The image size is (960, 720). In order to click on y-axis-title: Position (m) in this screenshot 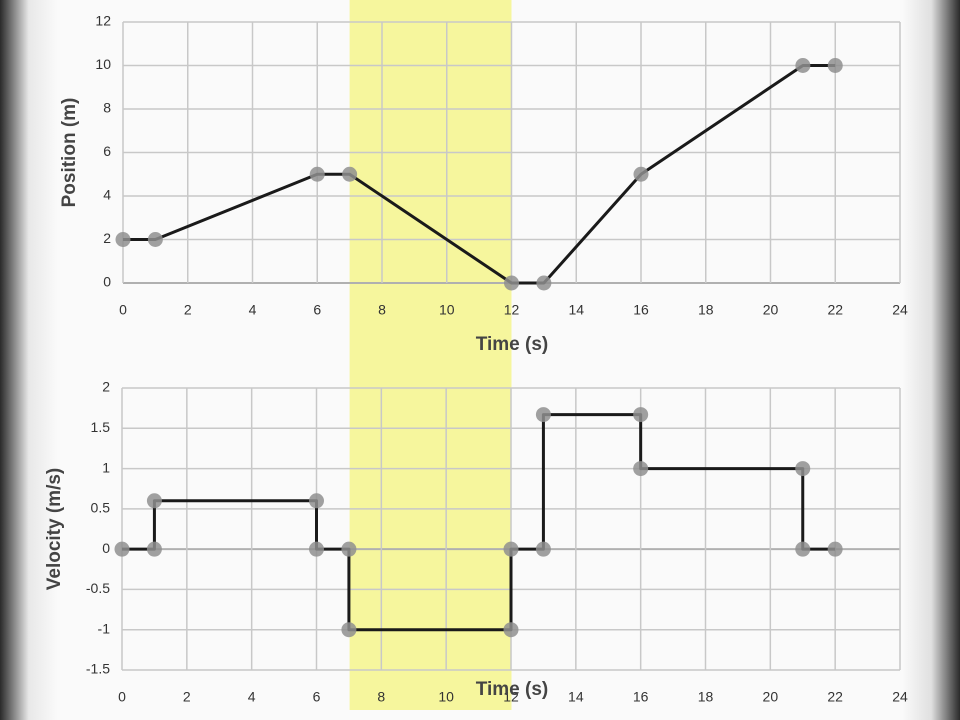, I will do `click(69, 153)`.